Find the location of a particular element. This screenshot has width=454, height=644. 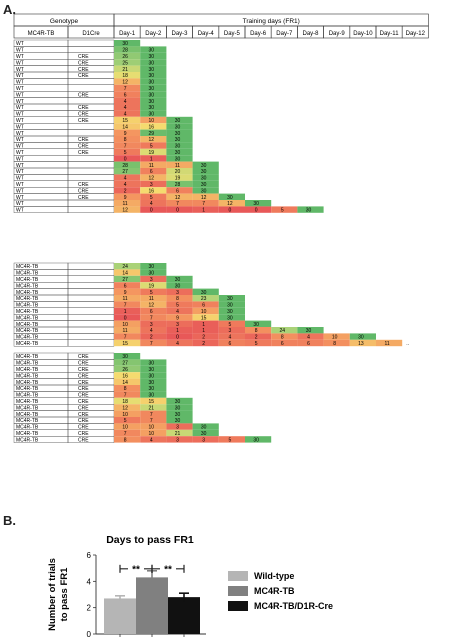

heat-cell-value: 2 is located at coordinates (203, 338).